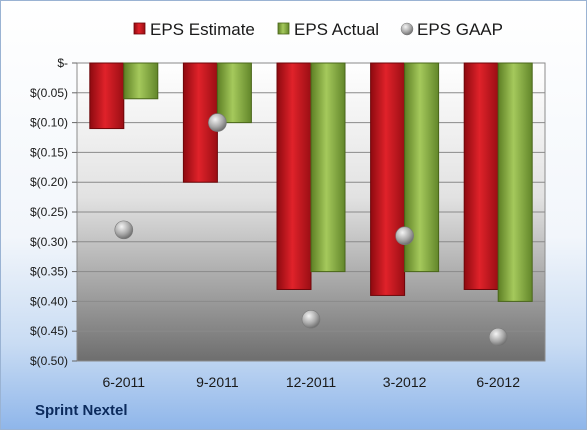 This screenshot has width=587, height=431. What do you see at coordinates (49, 331) in the screenshot?
I see `y-tick-label: $(0.45)` at bounding box center [49, 331].